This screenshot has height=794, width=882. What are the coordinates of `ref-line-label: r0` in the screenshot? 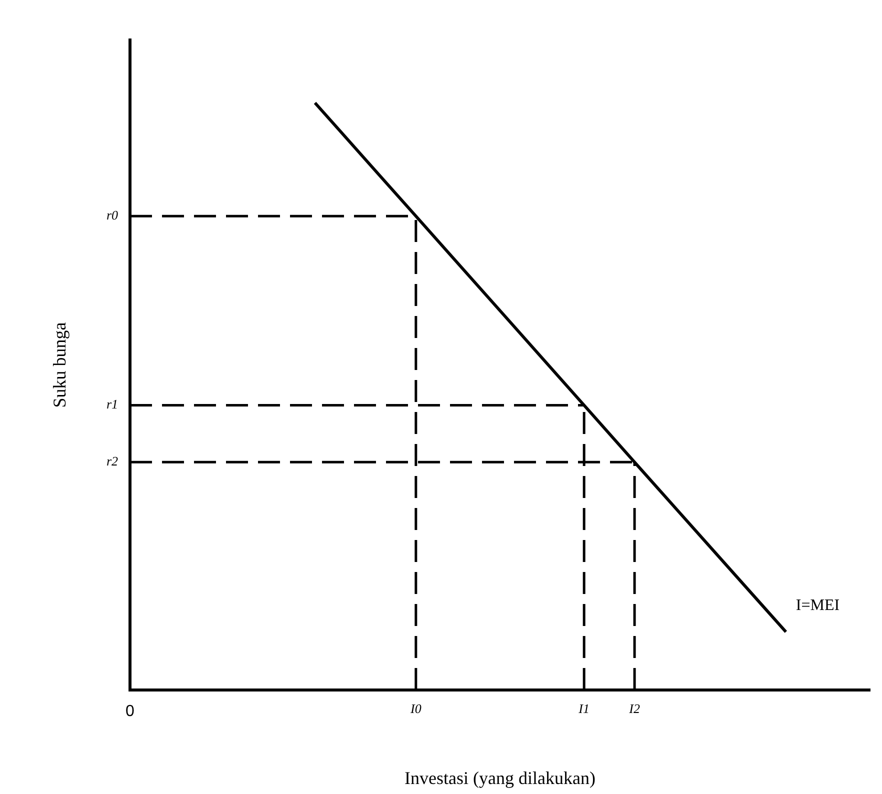 It's located at (112, 215).